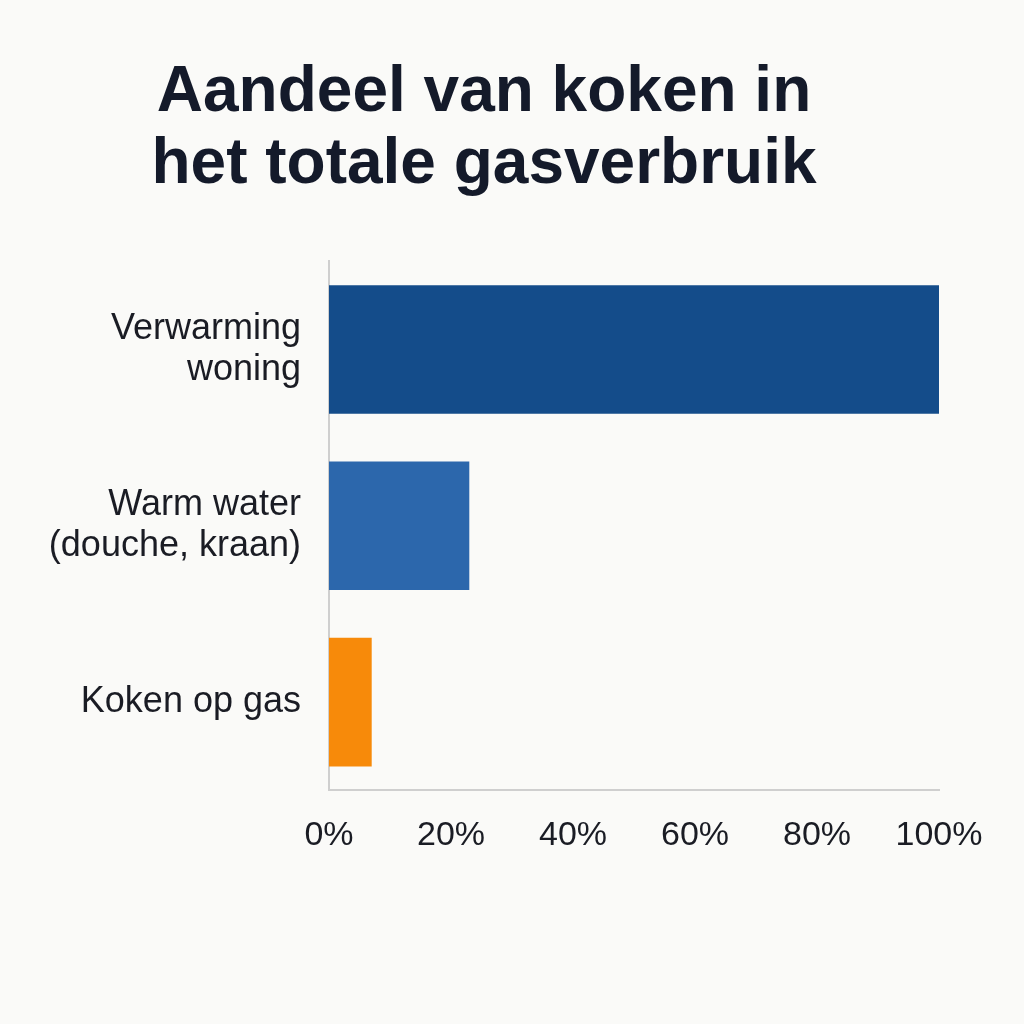  What do you see at coordinates (817, 832) in the screenshot?
I see `x-tick-label: 80%` at bounding box center [817, 832].